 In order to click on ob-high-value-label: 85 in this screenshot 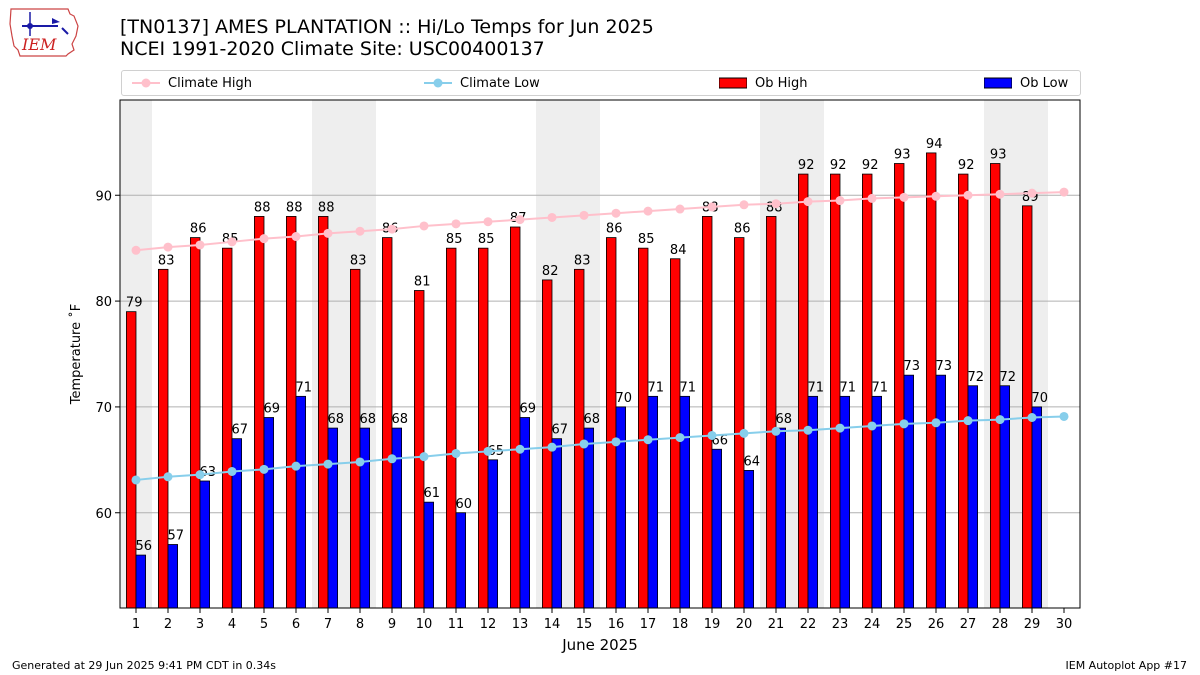, I will do `click(230, 239)`.